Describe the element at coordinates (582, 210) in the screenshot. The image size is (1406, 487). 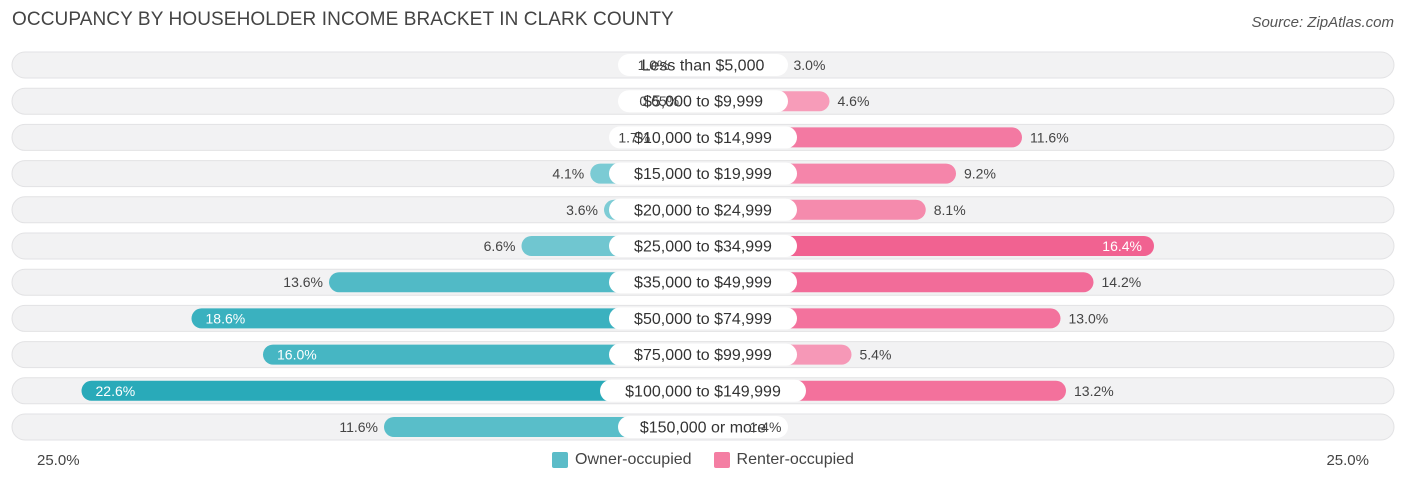
I see `owner-value-label: 3.6%` at that location.